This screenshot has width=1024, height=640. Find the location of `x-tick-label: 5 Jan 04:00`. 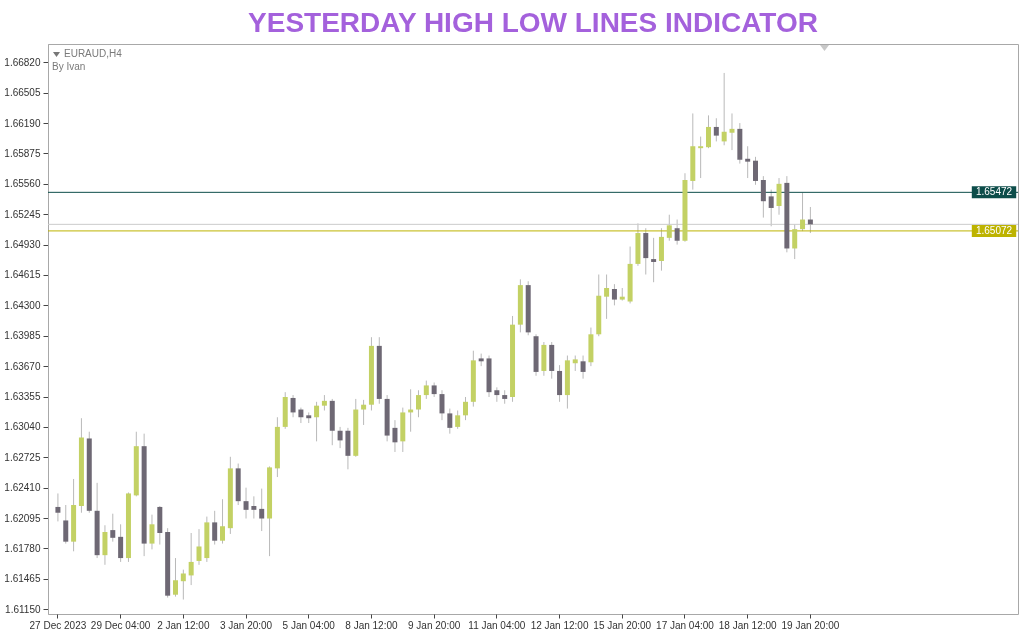

x-tick-label: 5 Jan 04:00 is located at coordinates (309, 625).